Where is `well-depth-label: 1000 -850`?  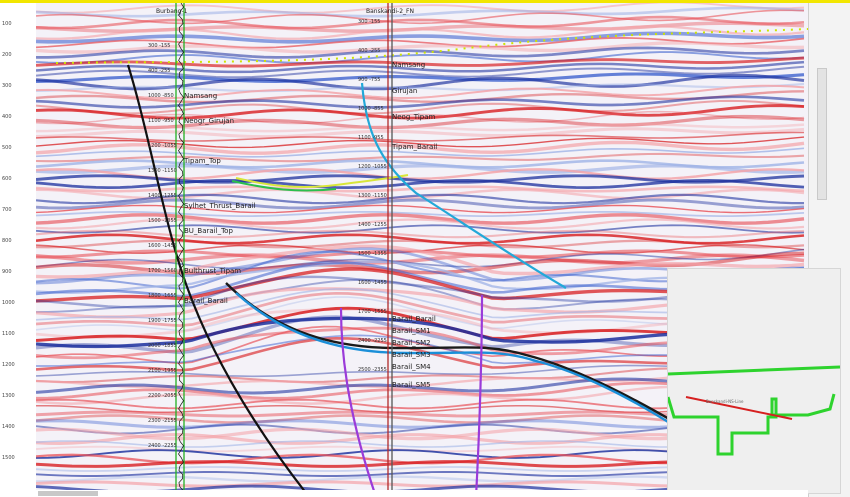
well-depth-label: 1000 -850 is located at coordinates (161, 96).